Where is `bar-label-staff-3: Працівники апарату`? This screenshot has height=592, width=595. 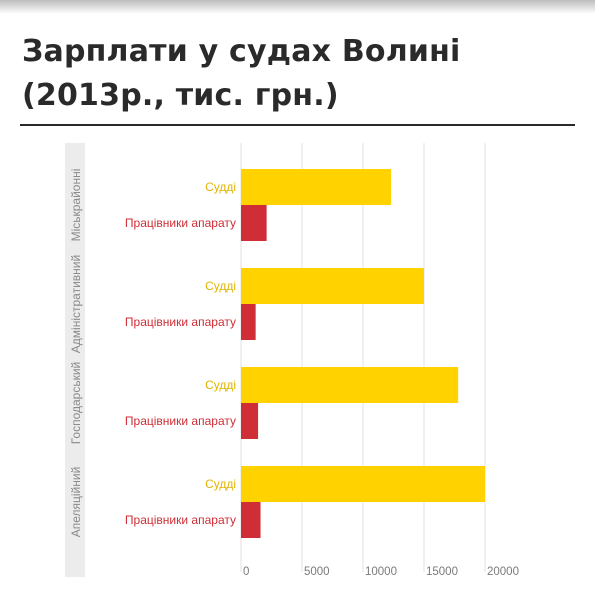
bar-label-staff-3: Працівники апарату is located at coordinates (180, 520).